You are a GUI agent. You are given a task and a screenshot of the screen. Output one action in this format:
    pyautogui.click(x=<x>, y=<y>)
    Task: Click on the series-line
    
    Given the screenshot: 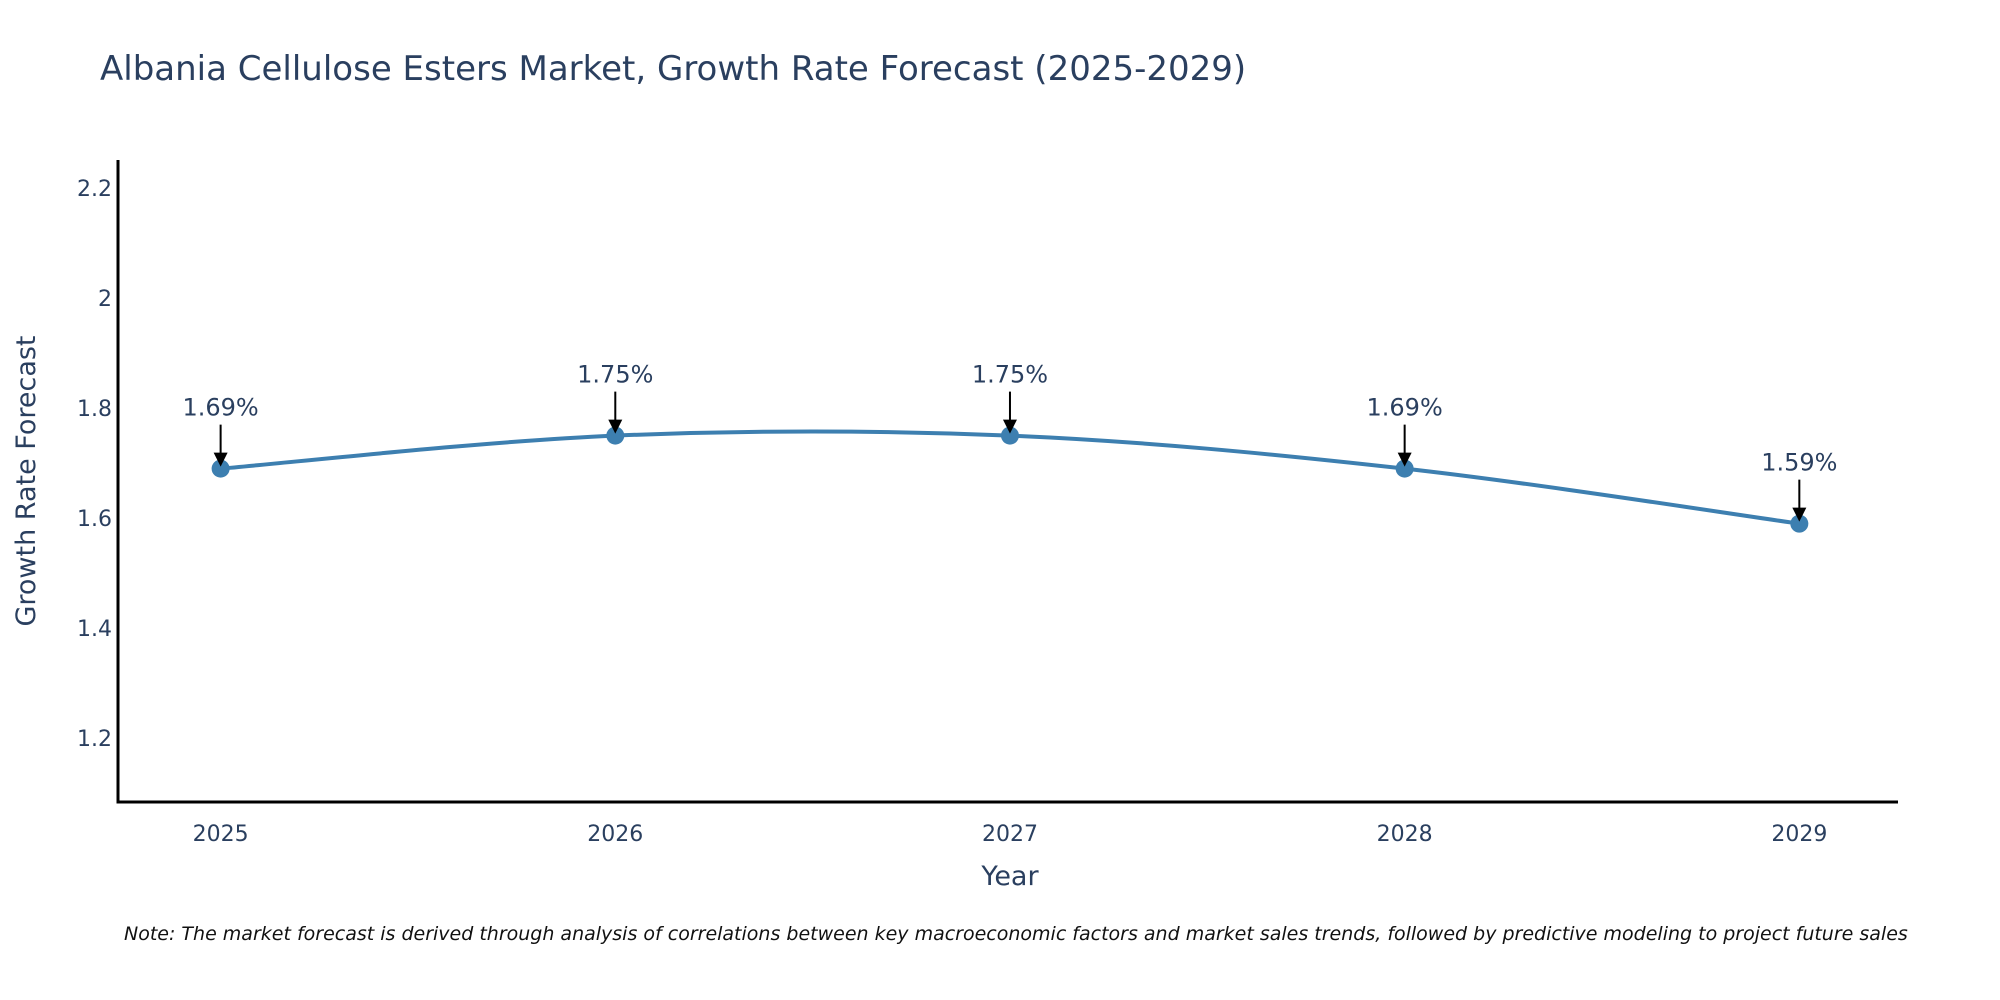 What is the action you would take?
    pyautogui.click(x=1010, y=477)
    